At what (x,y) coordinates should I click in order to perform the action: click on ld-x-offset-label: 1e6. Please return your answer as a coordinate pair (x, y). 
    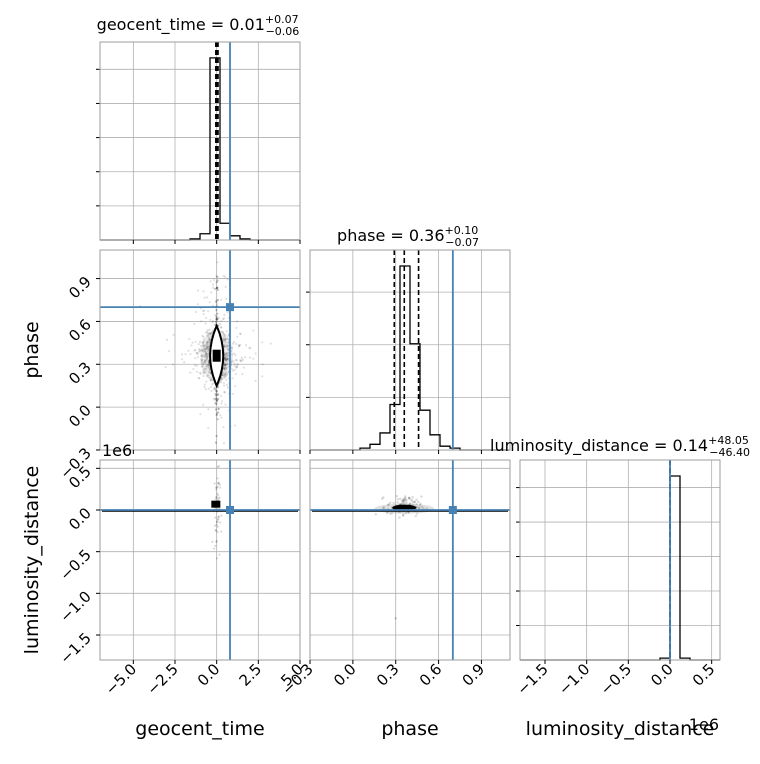
    Looking at the image, I should click on (704, 724).